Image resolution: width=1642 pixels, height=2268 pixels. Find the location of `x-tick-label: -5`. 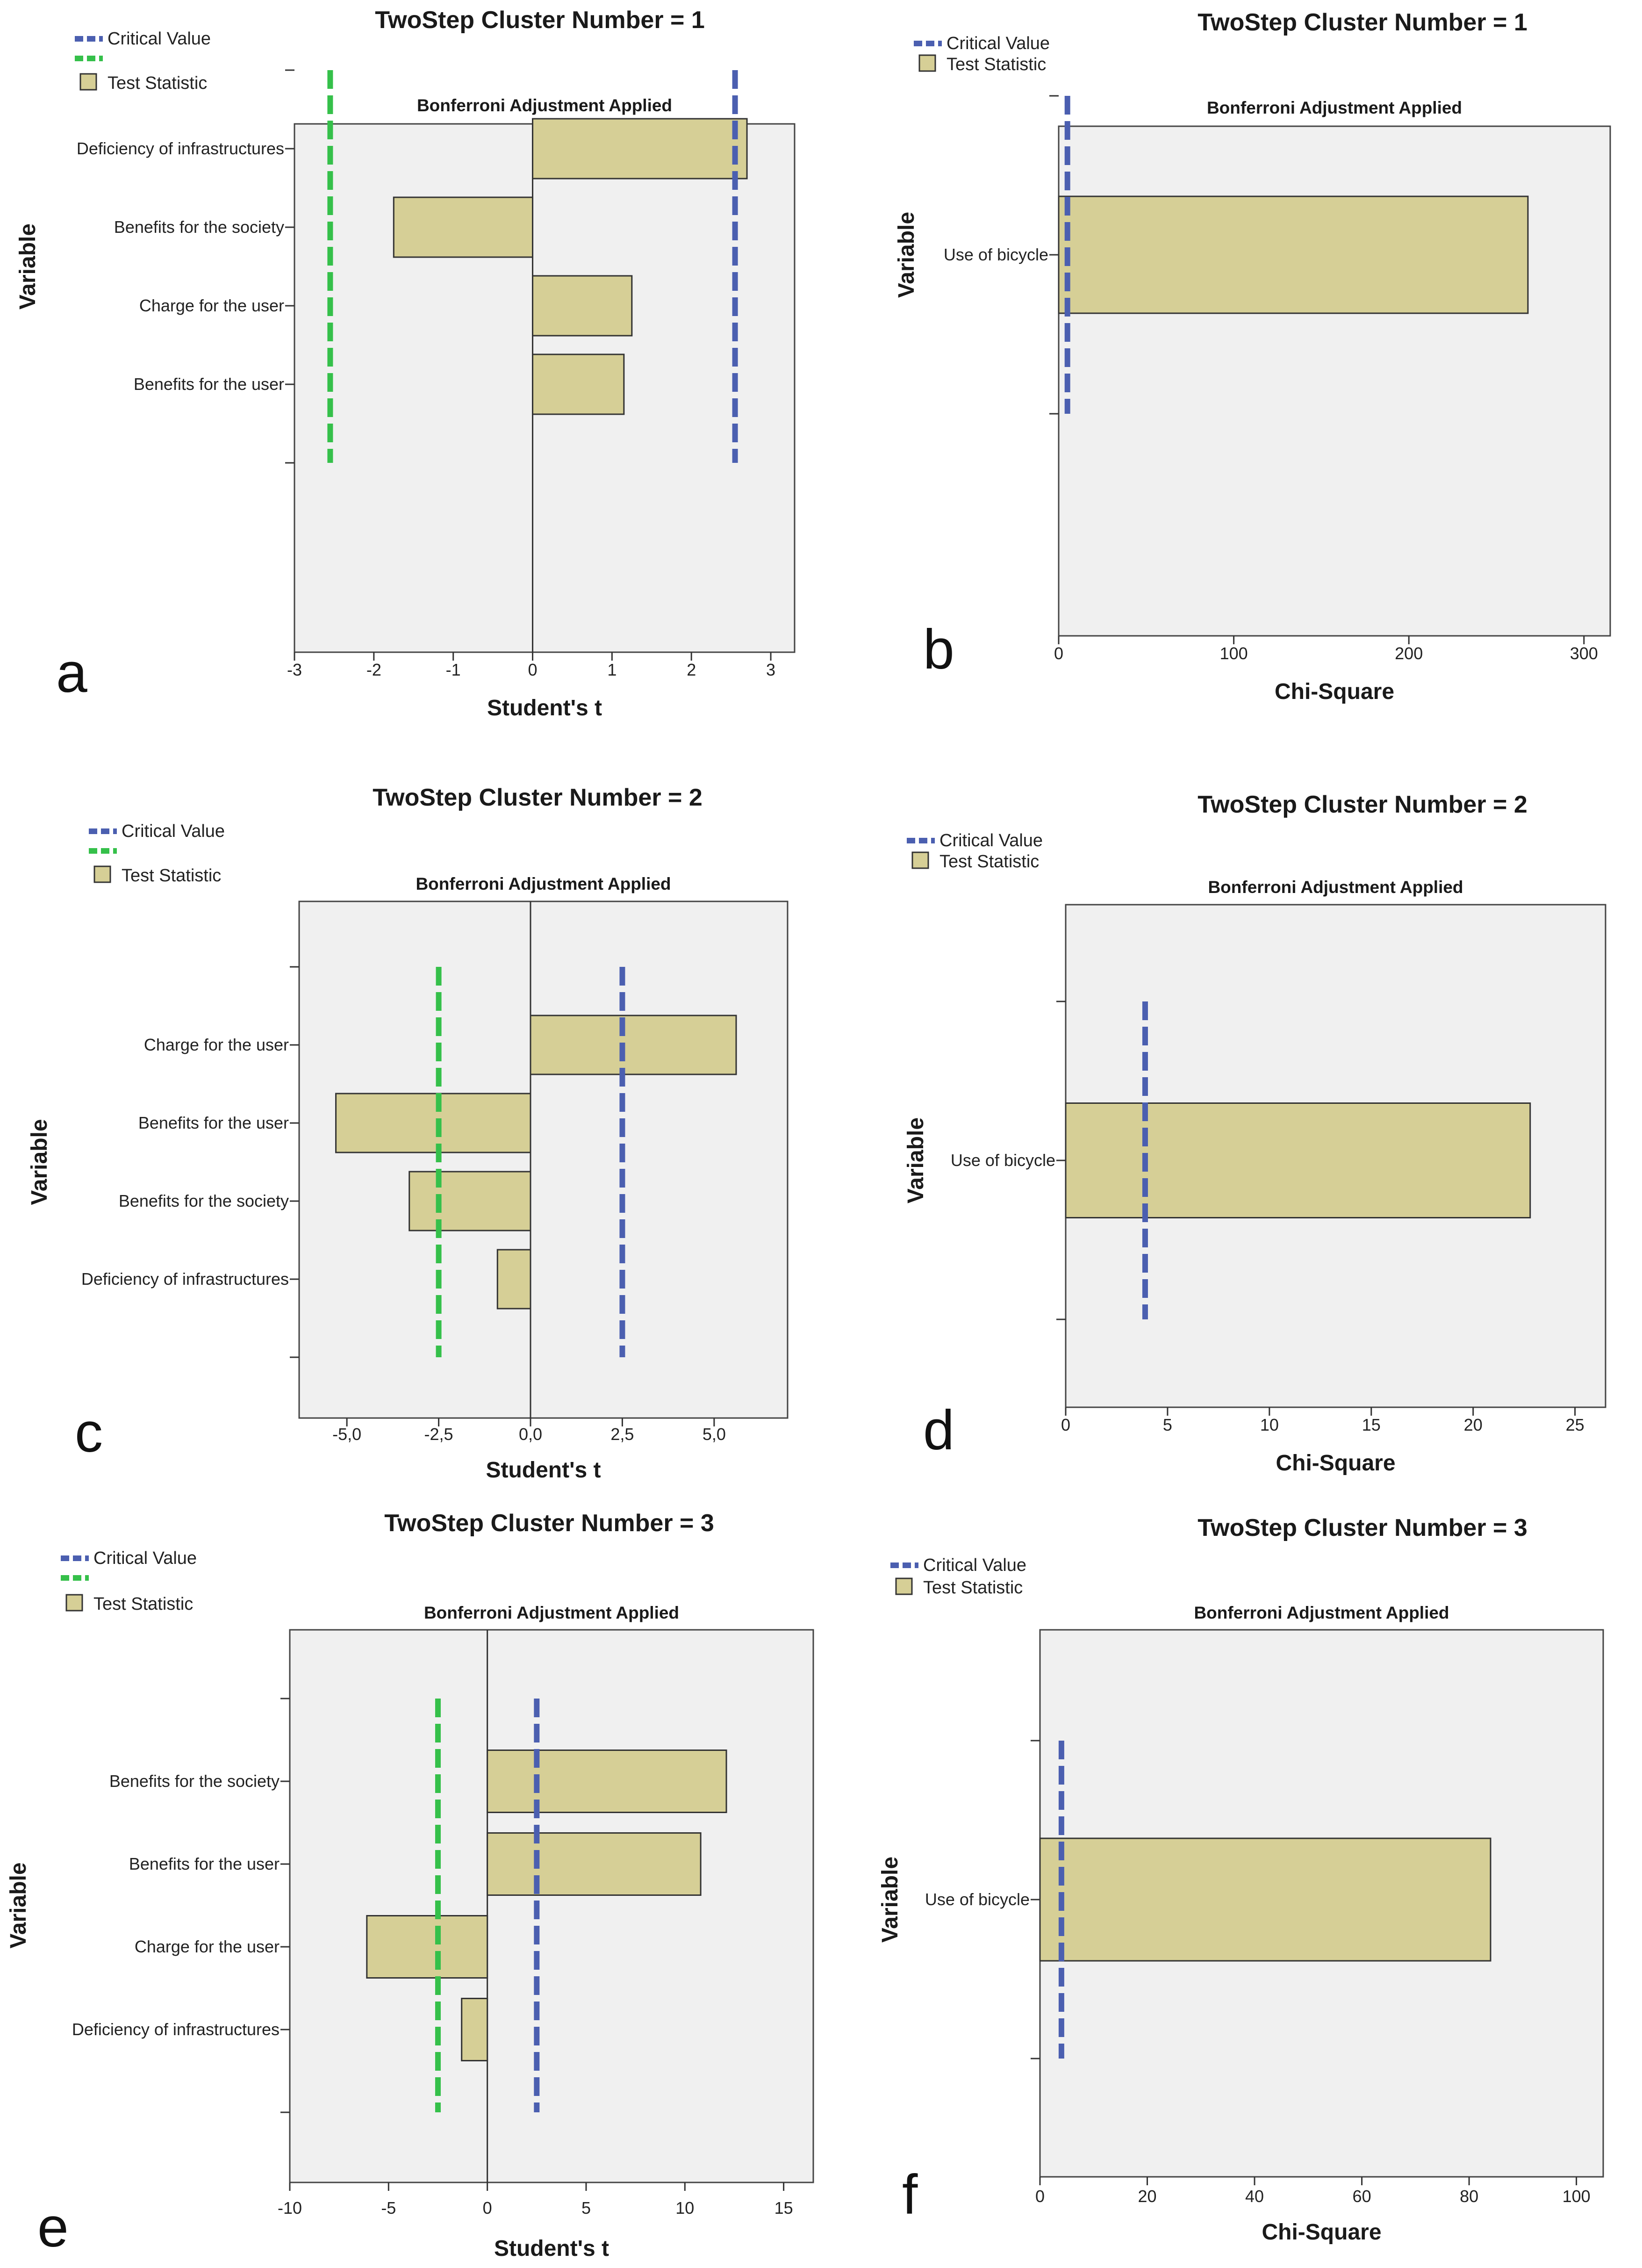

x-tick-label: -5 is located at coordinates (388, 2208).